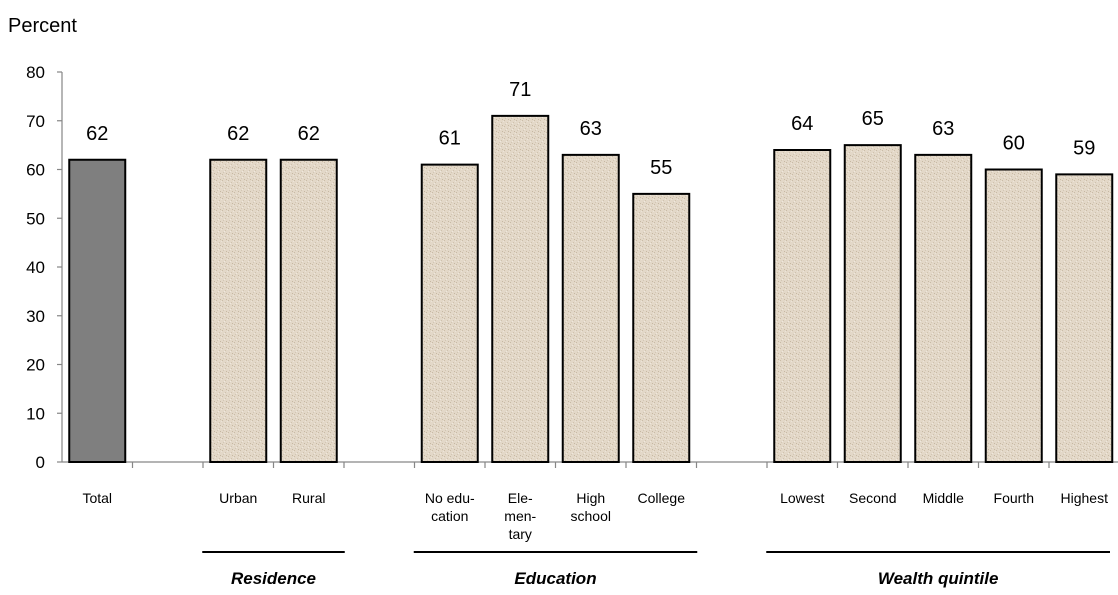 This screenshot has height=595, width=1118. What do you see at coordinates (520, 90) in the screenshot?
I see `data-label: 71` at bounding box center [520, 90].